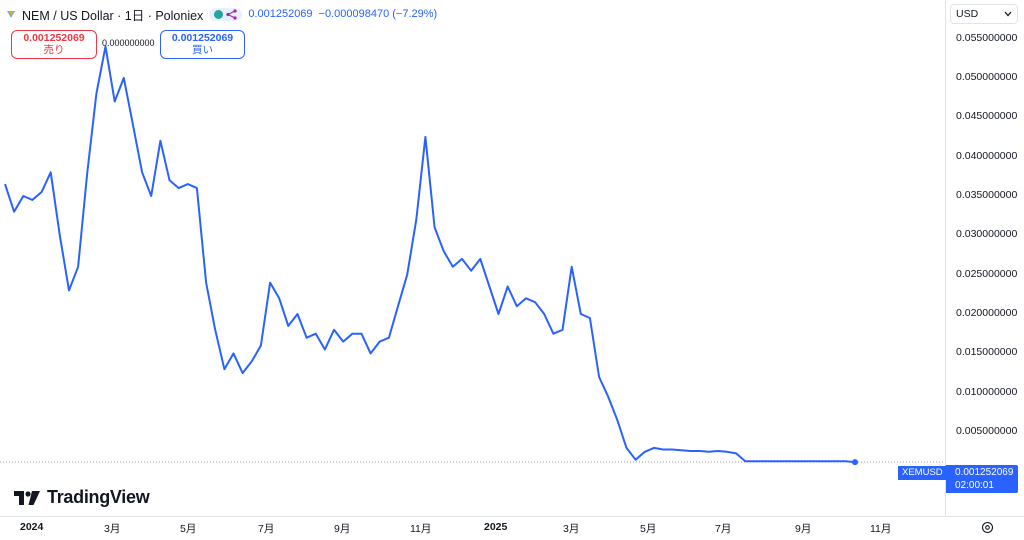  I want to click on time-axis, so click(512, 528).